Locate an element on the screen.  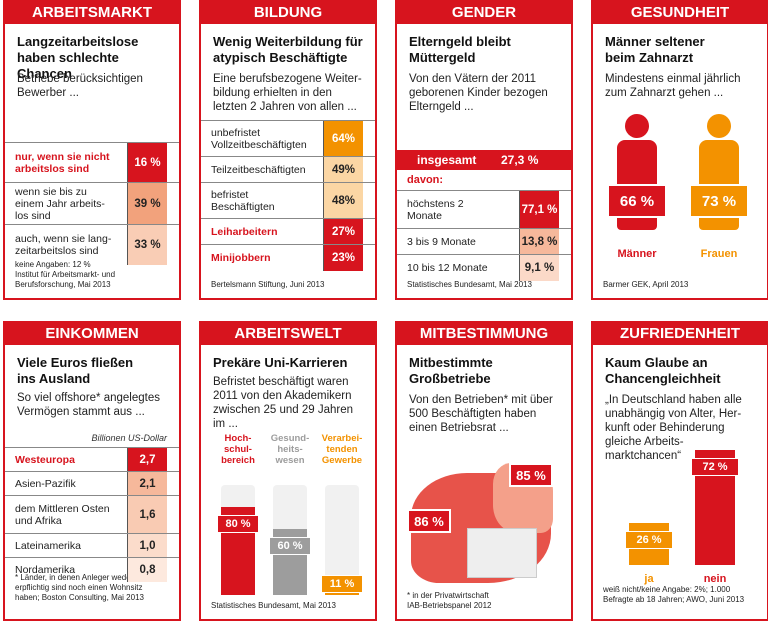
unit-label: Billionen US-Dollar is located at coordinates (129, 438).